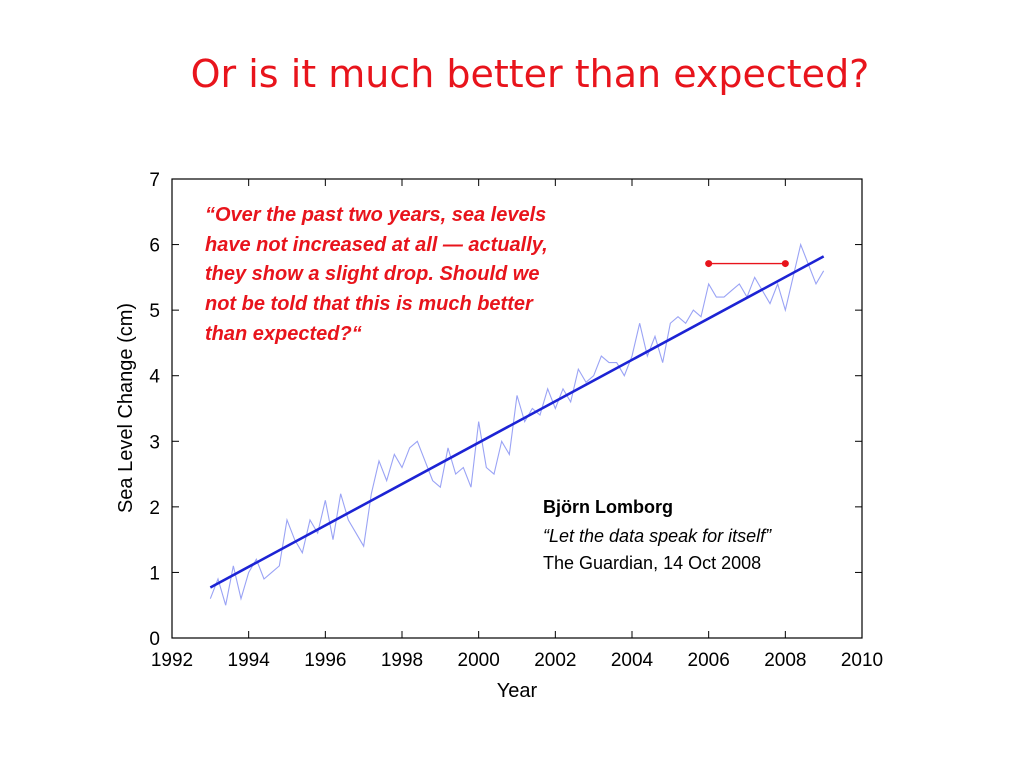 The height and width of the screenshot is (768, 1024). I want to click on x-tick-label: 2008, so click(785, 660).